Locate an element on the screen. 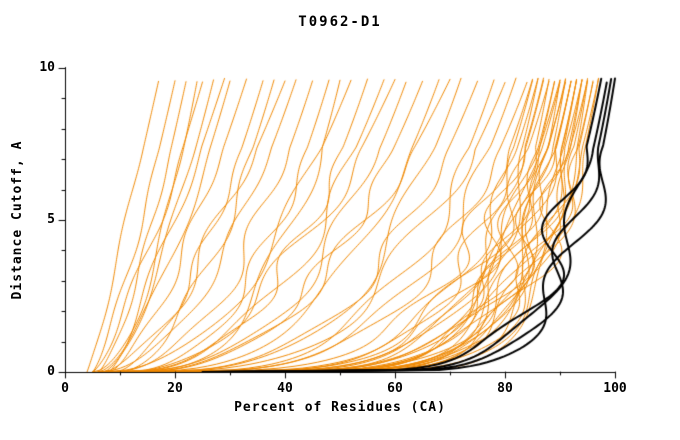 The height and width of the screenshot is (440, 680). x-tick-label: 40 is located at coordinates (285, 388).